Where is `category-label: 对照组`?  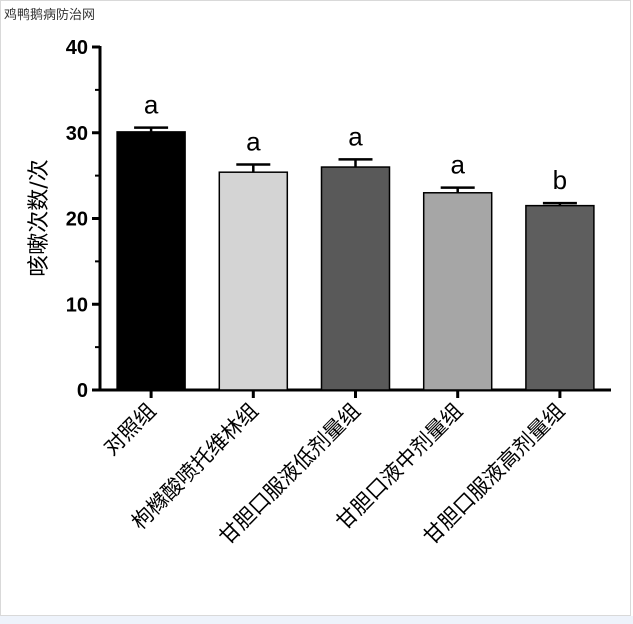
category-label: 对照组 is located at coordinates (130, 430).